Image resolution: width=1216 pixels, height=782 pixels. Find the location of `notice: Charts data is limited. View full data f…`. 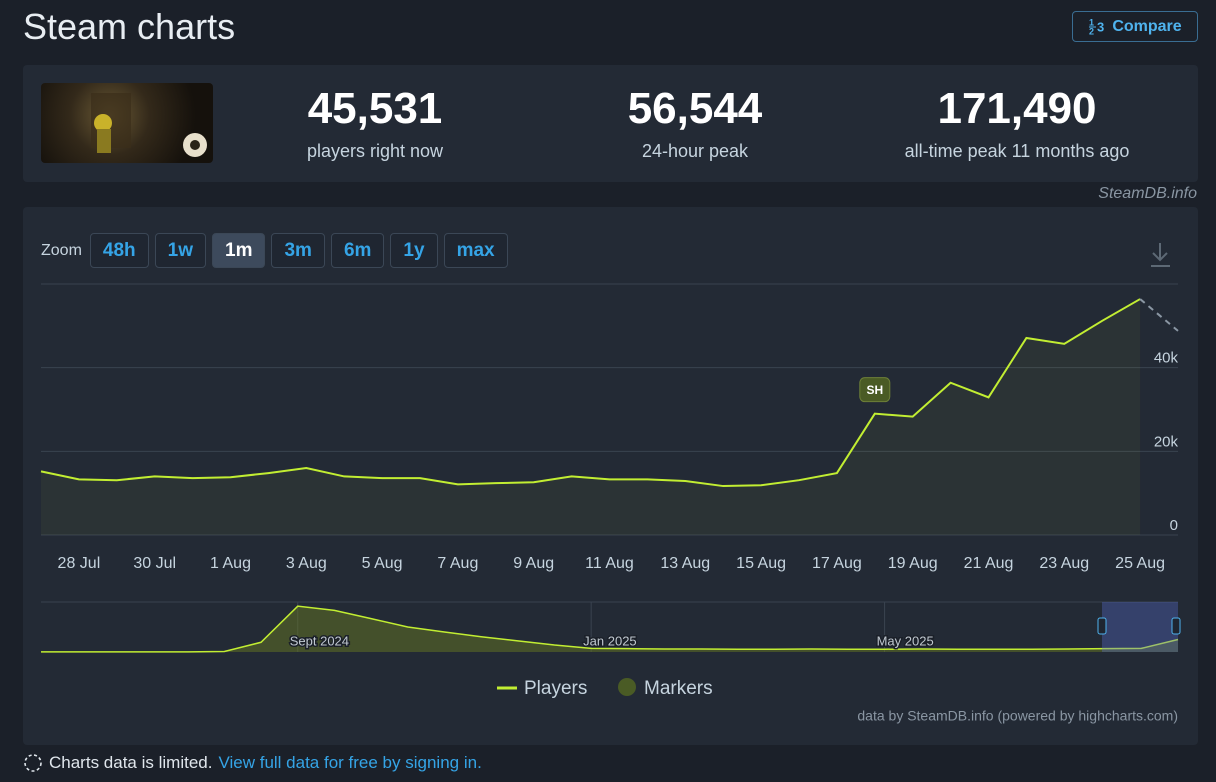

notice: Charts data is limited. View full data f… is located at coordinates (252, 763).